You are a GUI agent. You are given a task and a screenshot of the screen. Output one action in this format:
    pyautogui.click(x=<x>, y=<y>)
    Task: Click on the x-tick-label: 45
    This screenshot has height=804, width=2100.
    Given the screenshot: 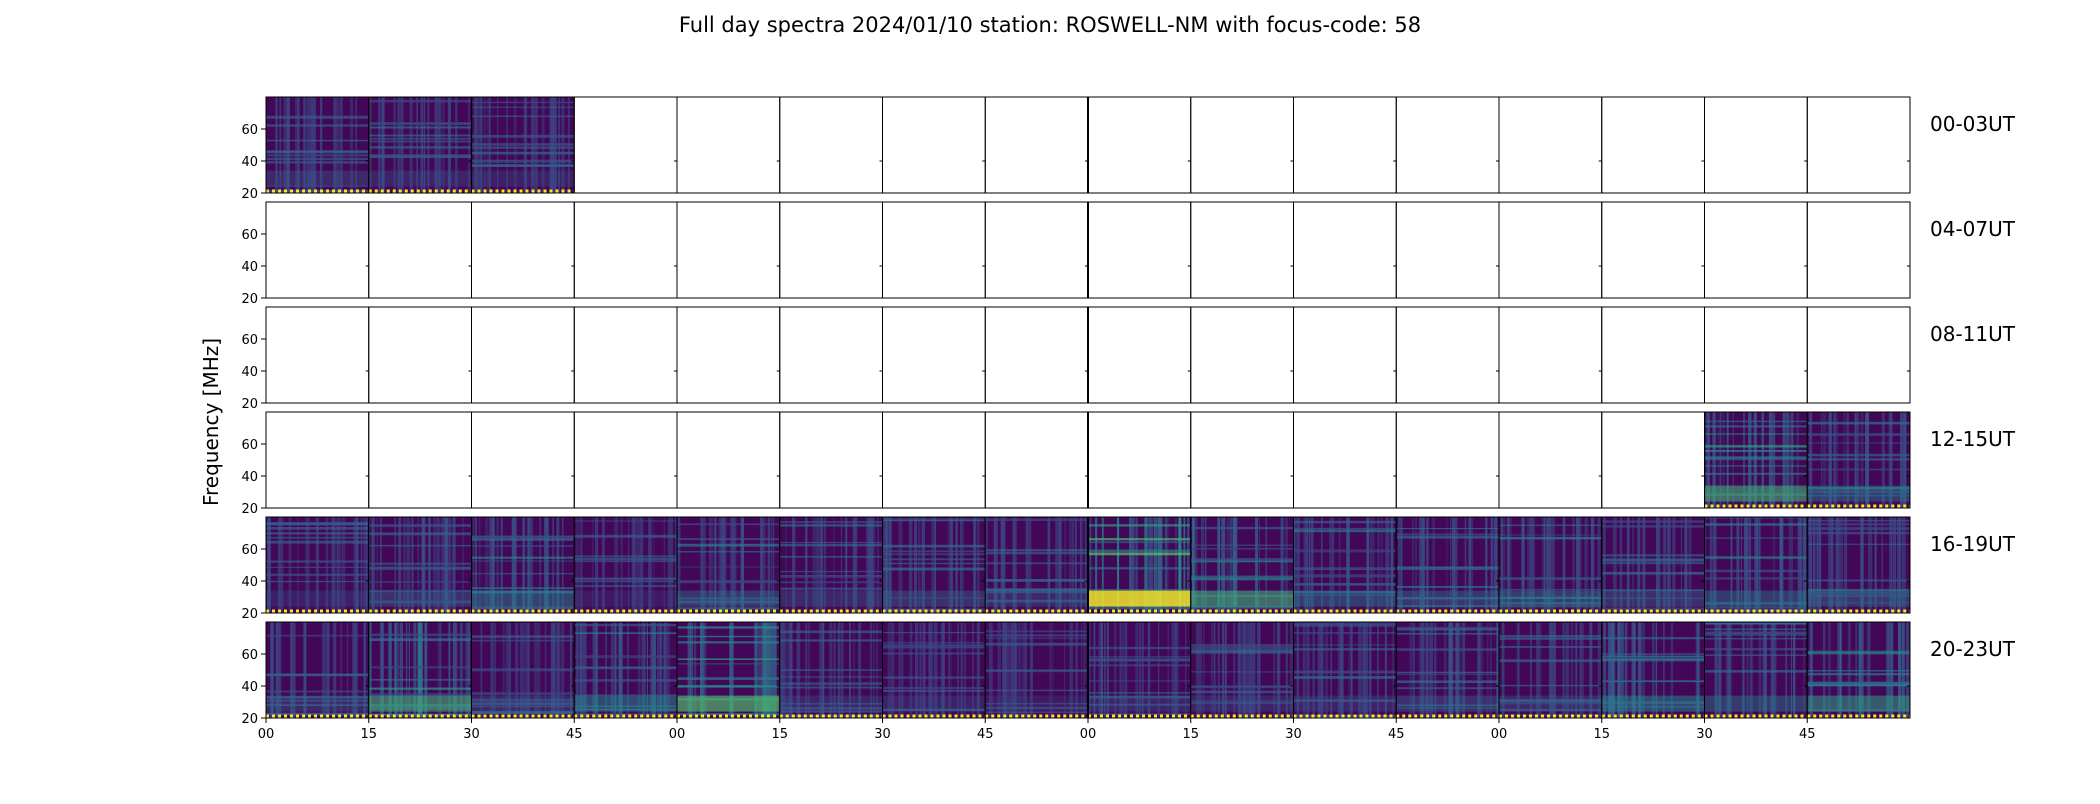 What is the action you would take?
    pyautogui.click(x=1807, y=734)
    